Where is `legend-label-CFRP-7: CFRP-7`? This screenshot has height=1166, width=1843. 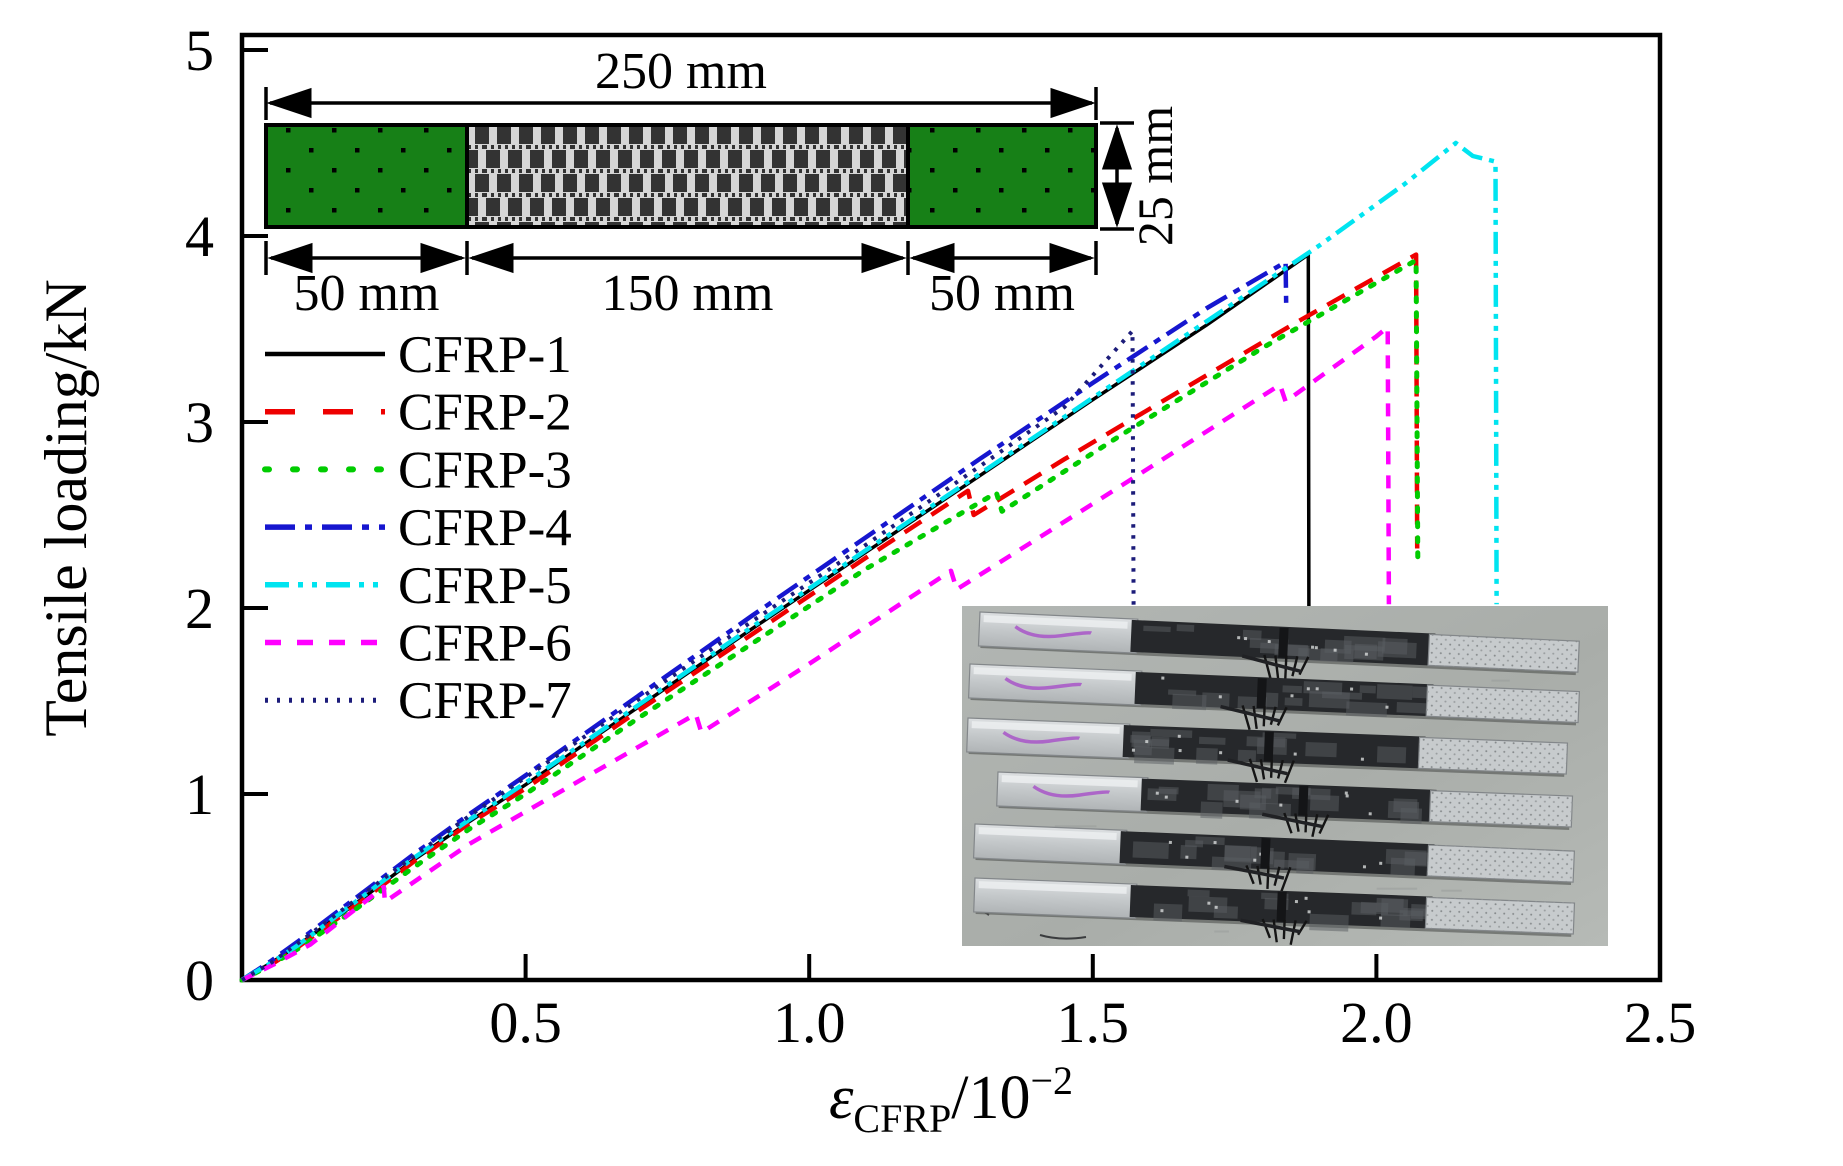 legend-label-CFRP-7: CFRP-7 is located at coordinates (485, 701).